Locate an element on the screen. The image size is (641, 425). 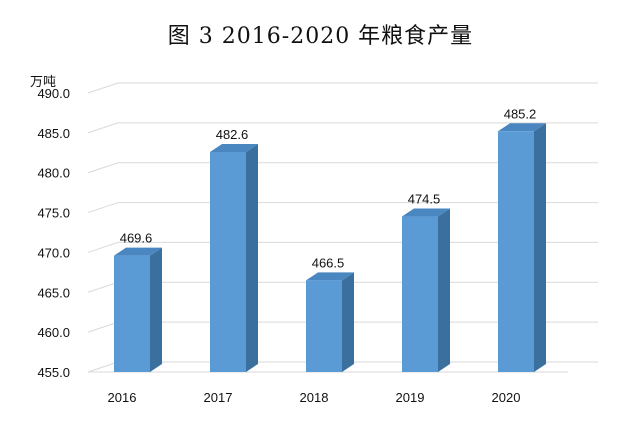
y-tick-label: 455.0 is located at coordinates (53, 372).